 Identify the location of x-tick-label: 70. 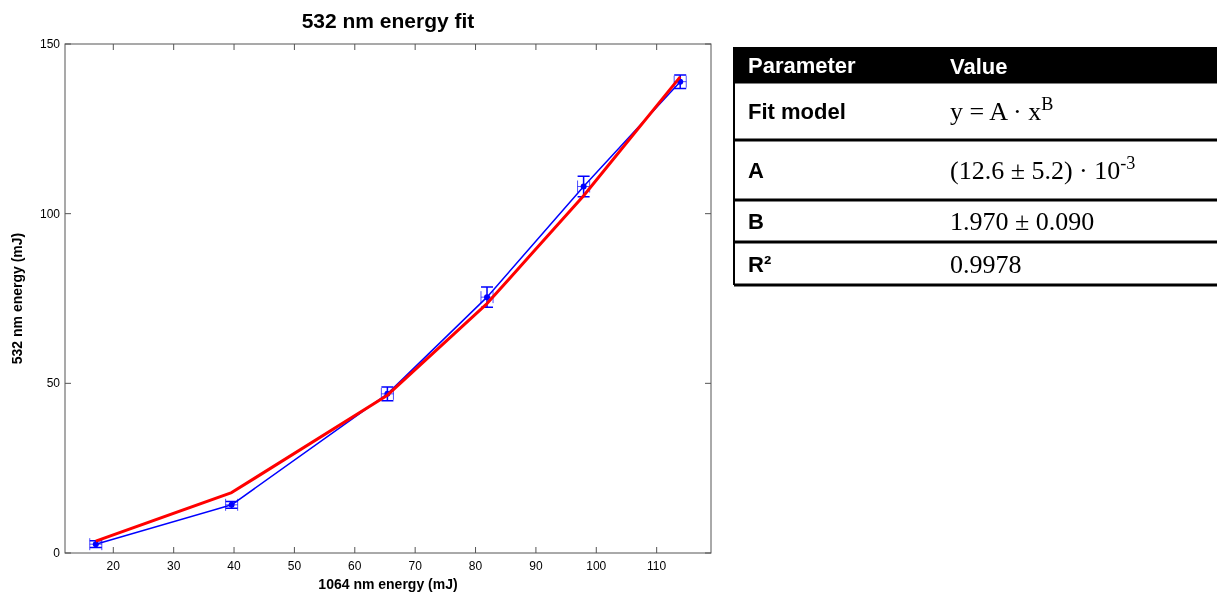
(415, 566).